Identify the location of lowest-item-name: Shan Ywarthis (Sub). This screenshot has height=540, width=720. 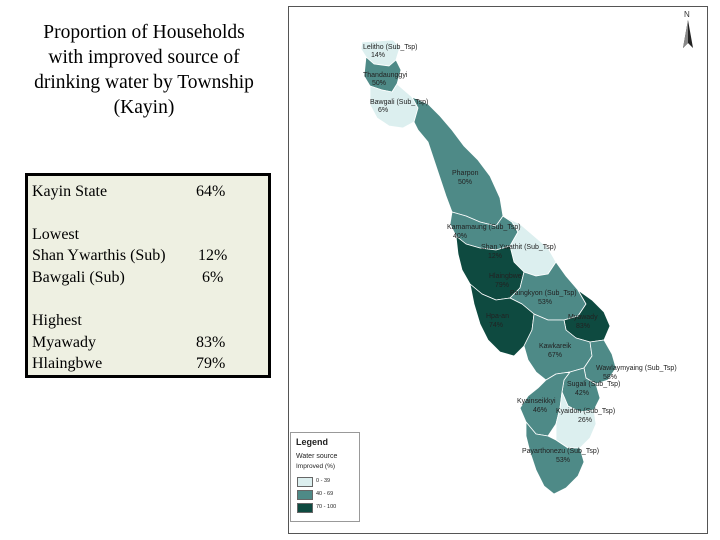
(99, 255).